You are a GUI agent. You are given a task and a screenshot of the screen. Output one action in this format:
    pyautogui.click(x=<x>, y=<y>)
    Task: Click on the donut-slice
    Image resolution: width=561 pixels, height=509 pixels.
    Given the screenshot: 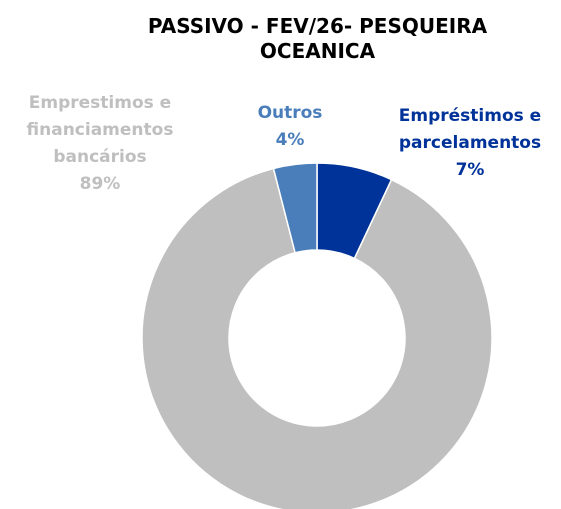 What is the action you would take?
    pyautogui.click(x=295, y=208)
    